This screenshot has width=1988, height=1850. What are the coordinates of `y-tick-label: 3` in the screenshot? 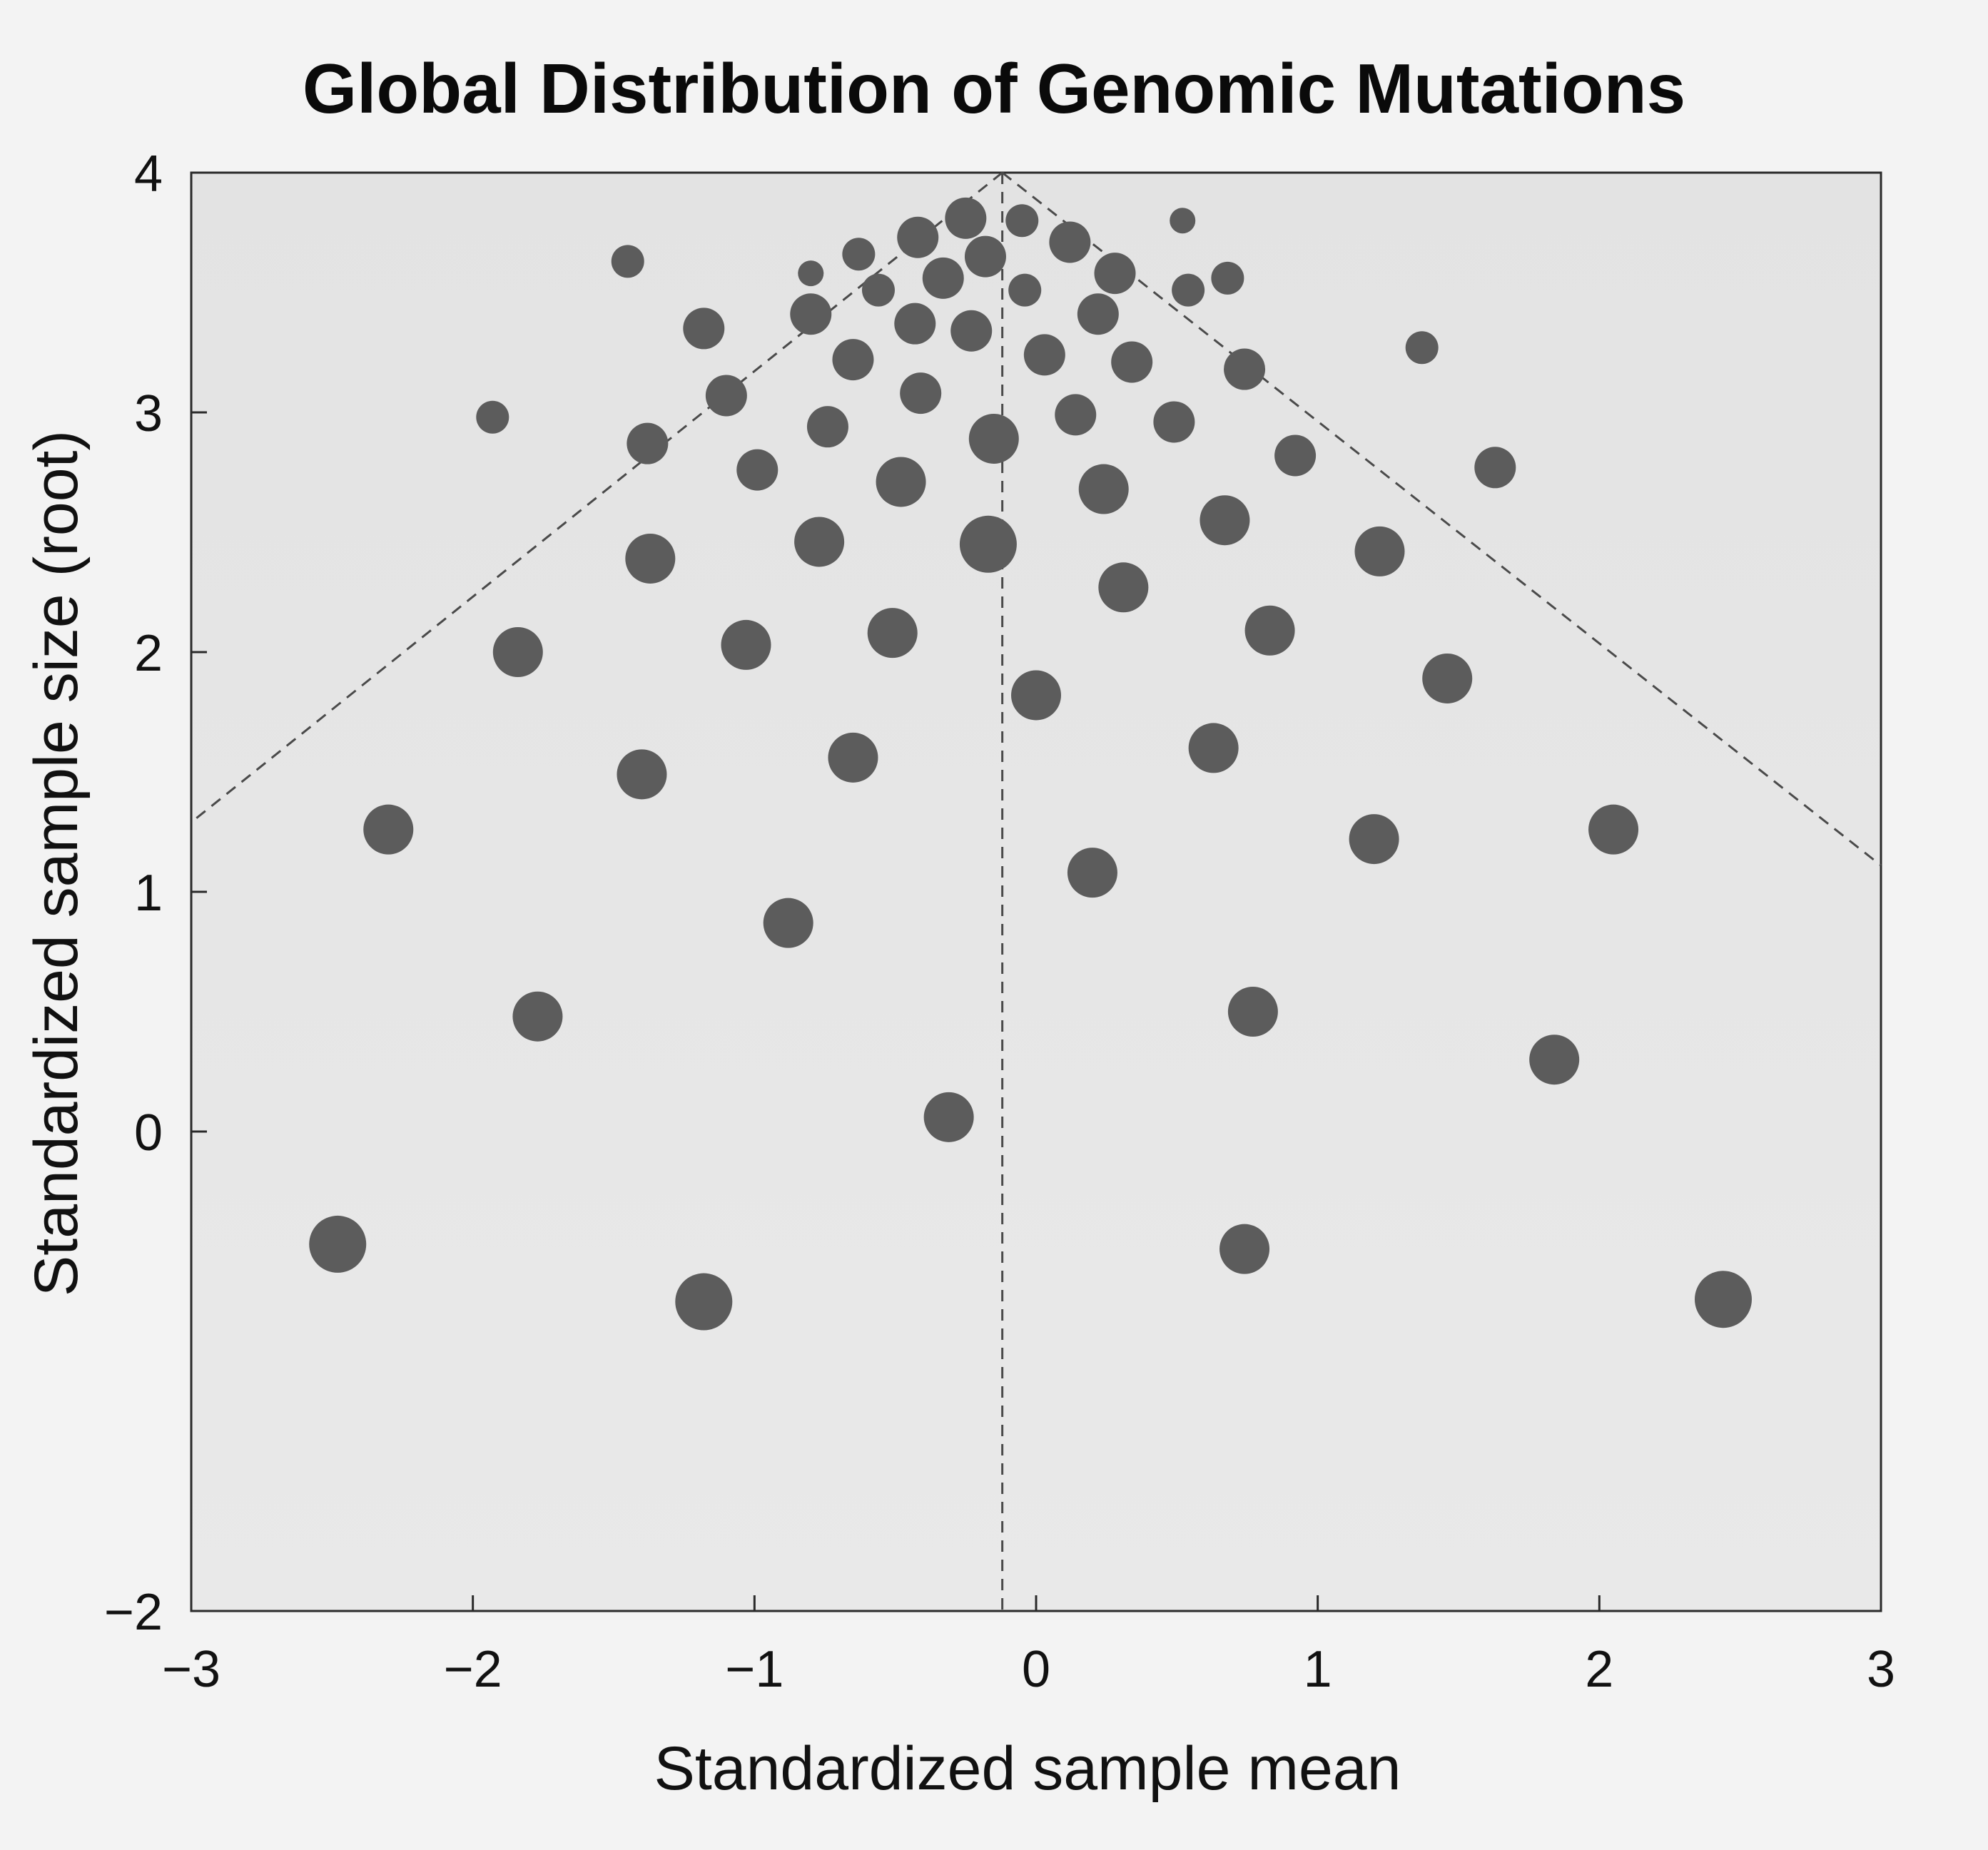 It's located at (148, 413).